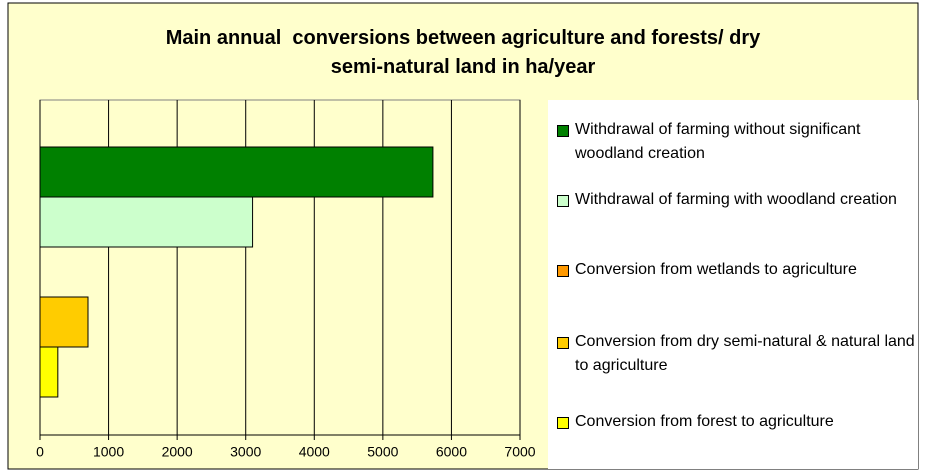 This screenshot has width=926, height=475. What do you see at coordinates (382, 452) in the screenshot?
I see `x-tick-label: 5000` at bounding box center [382, 452].